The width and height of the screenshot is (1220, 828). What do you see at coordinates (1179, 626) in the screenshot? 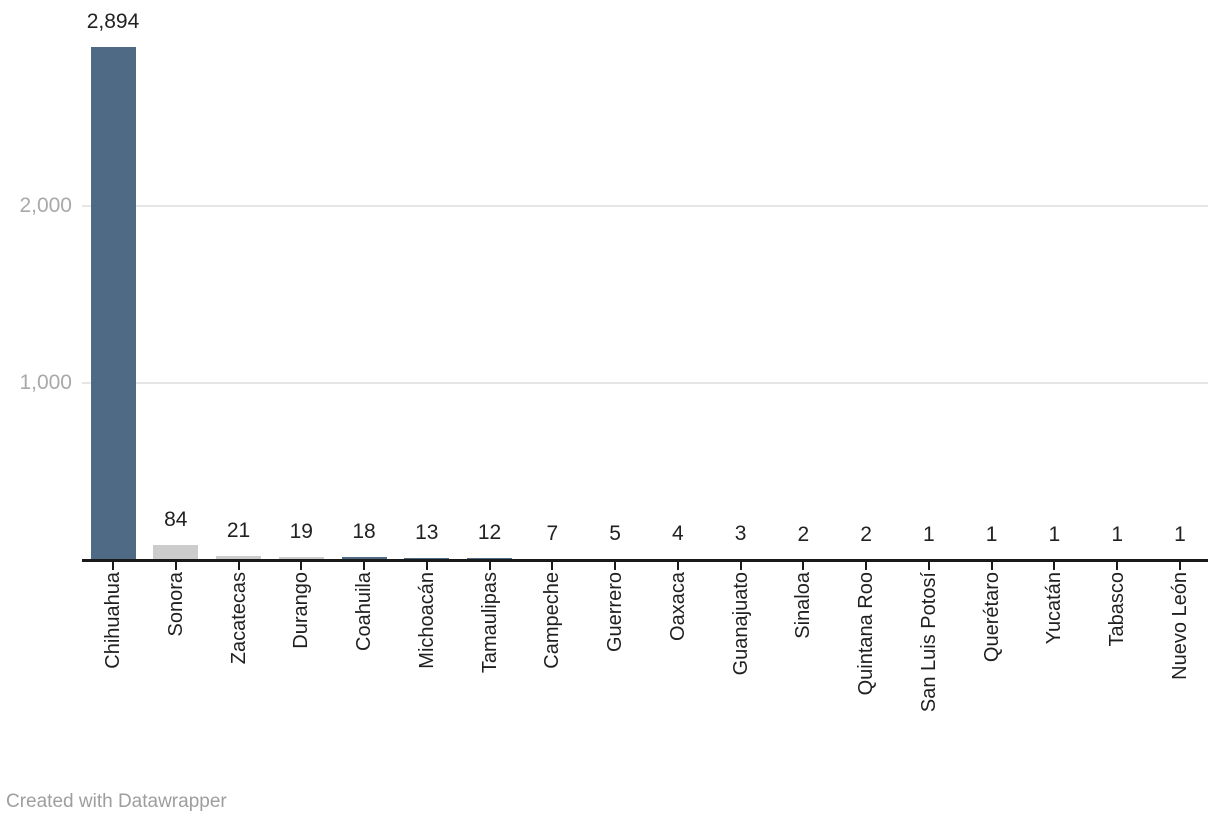
I see `x-axis-category-label: Nuevo León` at bounding box center [1179, 626].